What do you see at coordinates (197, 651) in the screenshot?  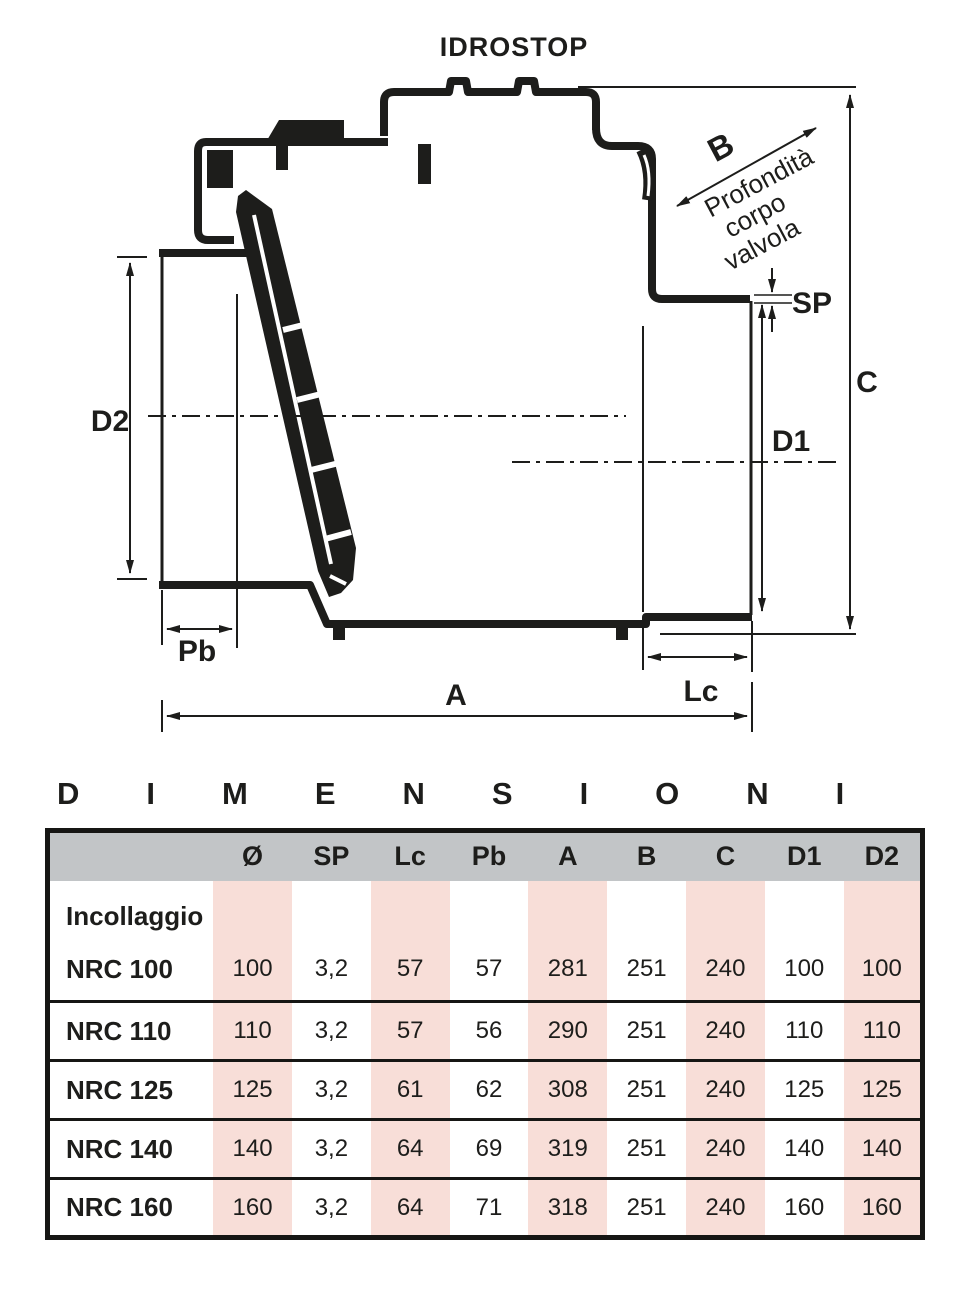 I see `label-pb: Pb` at bounding box center [197, 651].